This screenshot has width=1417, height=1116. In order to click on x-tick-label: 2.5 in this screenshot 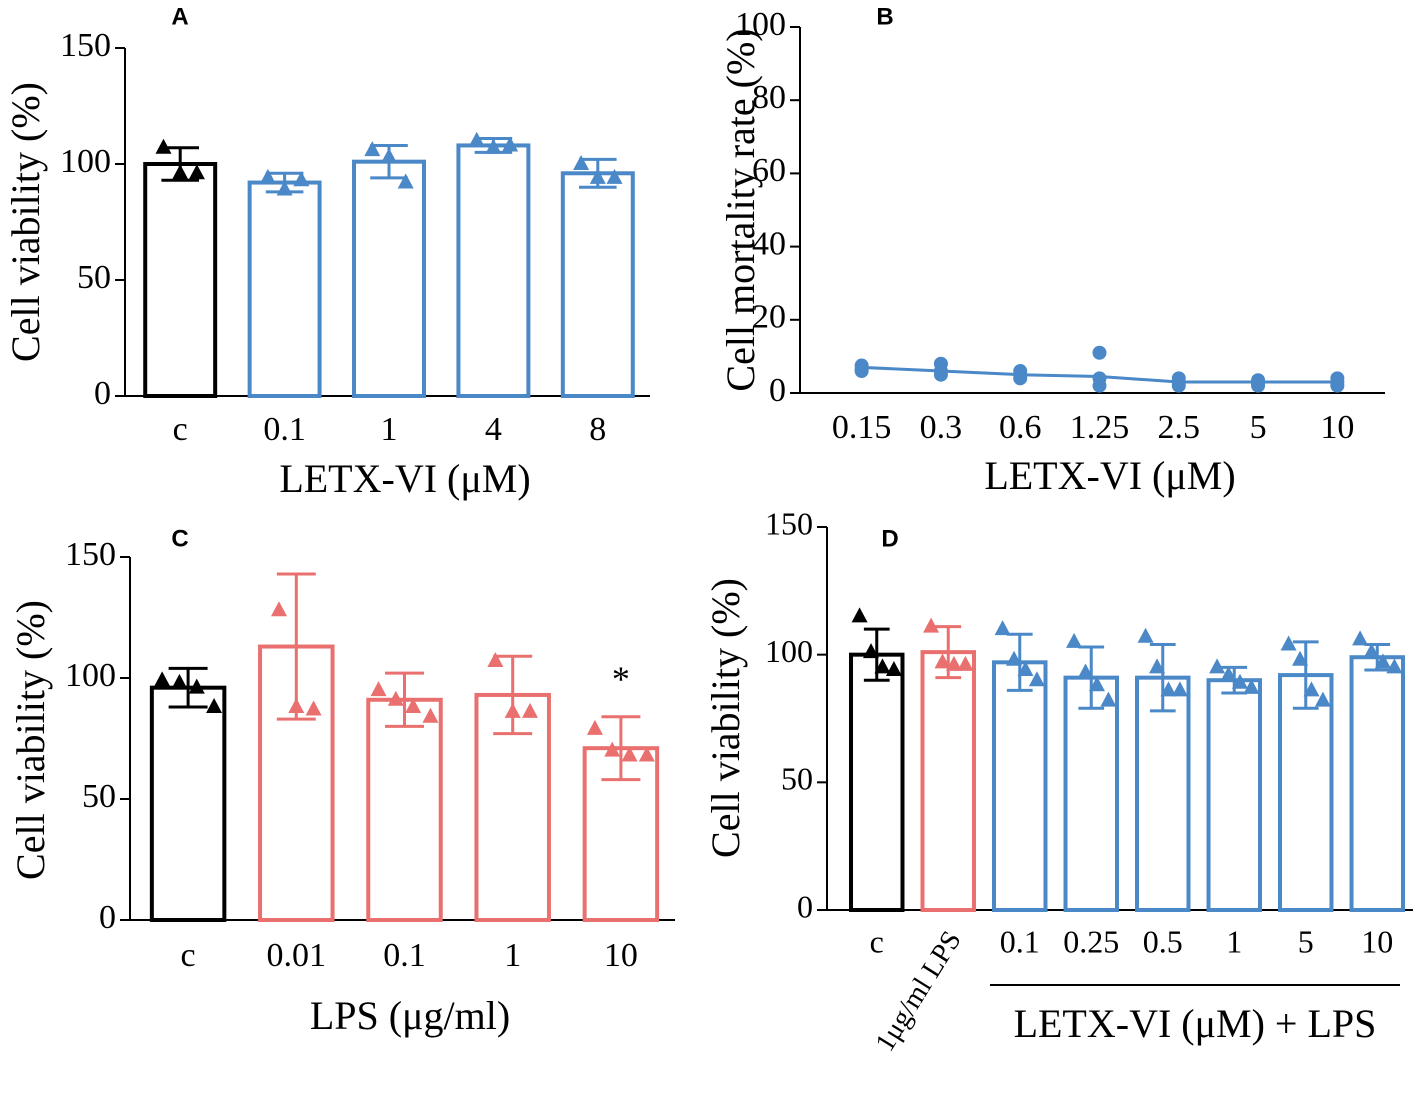, I will do `click(1179, 427)`.